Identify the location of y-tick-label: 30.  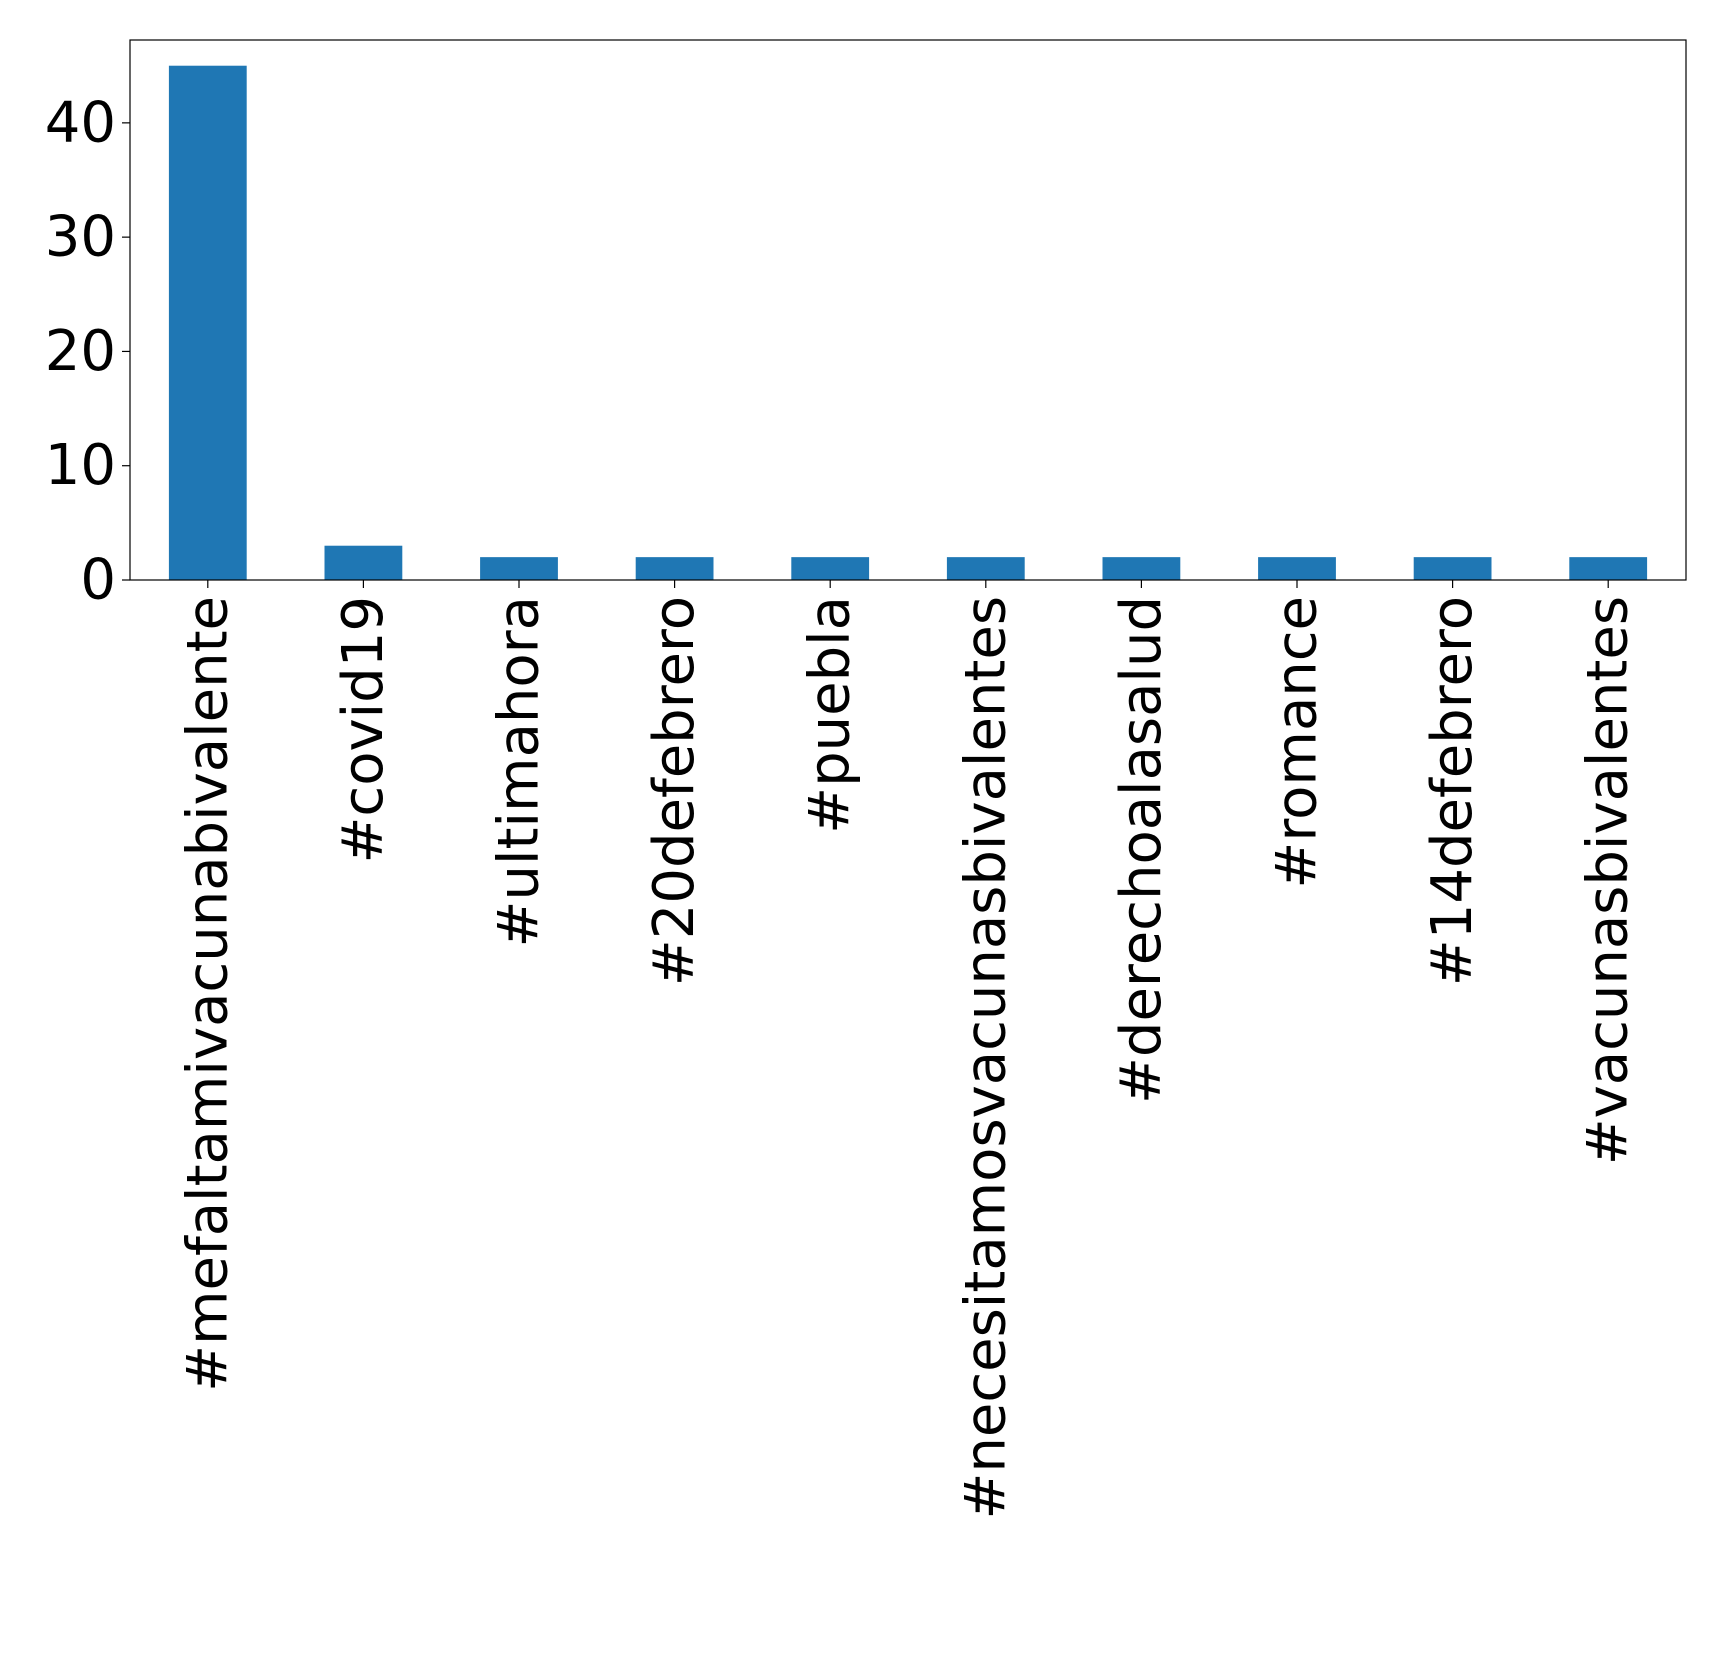
(80, 237).